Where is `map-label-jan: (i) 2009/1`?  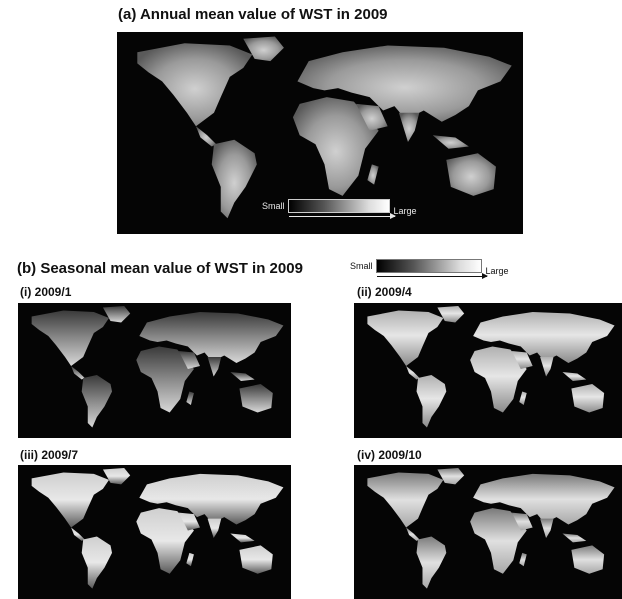 map-label-jan: (i) 2009/1 is located at coordinates (46, 292).